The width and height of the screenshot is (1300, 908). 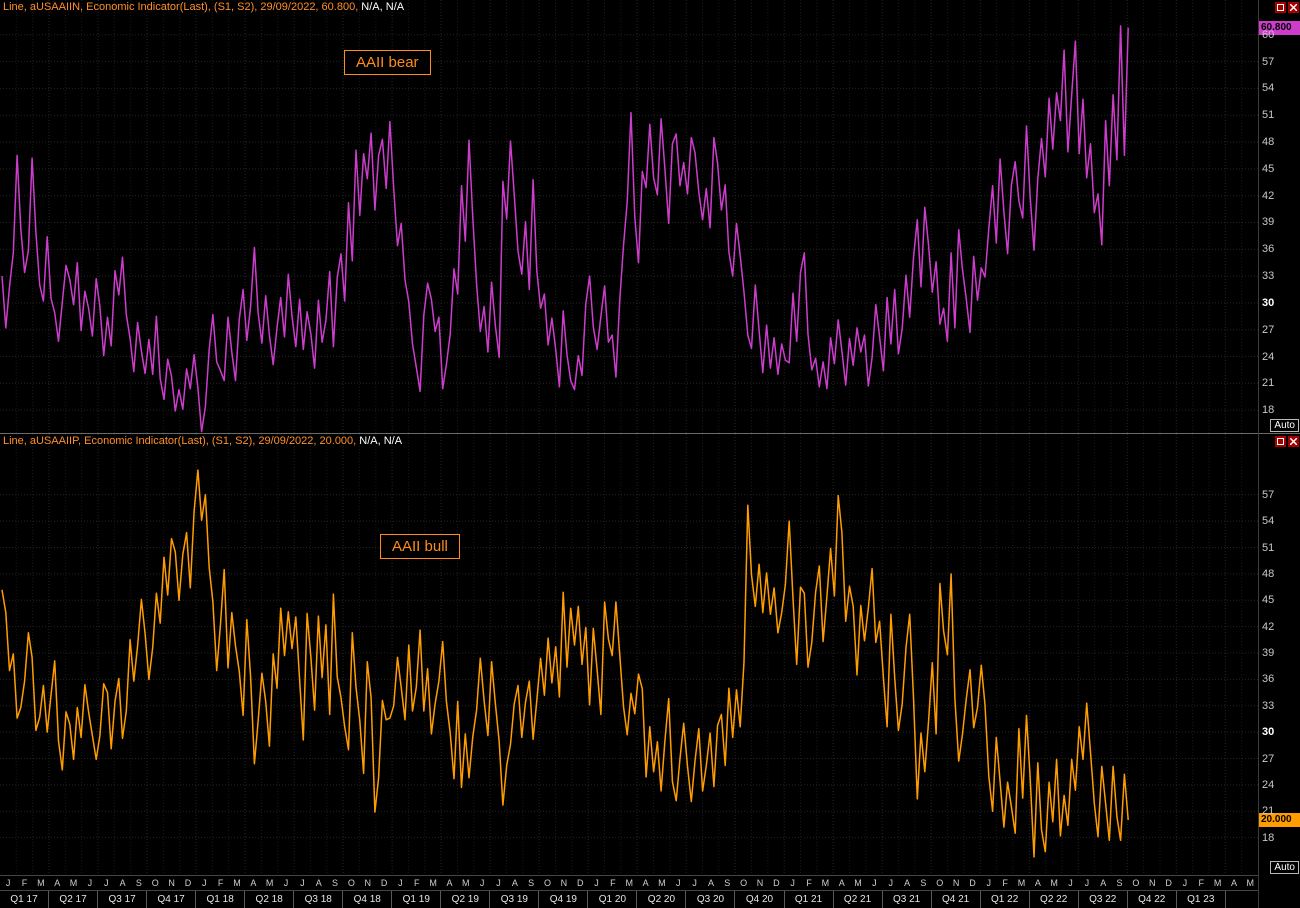 What do you see at coordinates (1279, 891) in the screenshot?
I see `axis-corner-filler` at bounding box center [1279, 891].